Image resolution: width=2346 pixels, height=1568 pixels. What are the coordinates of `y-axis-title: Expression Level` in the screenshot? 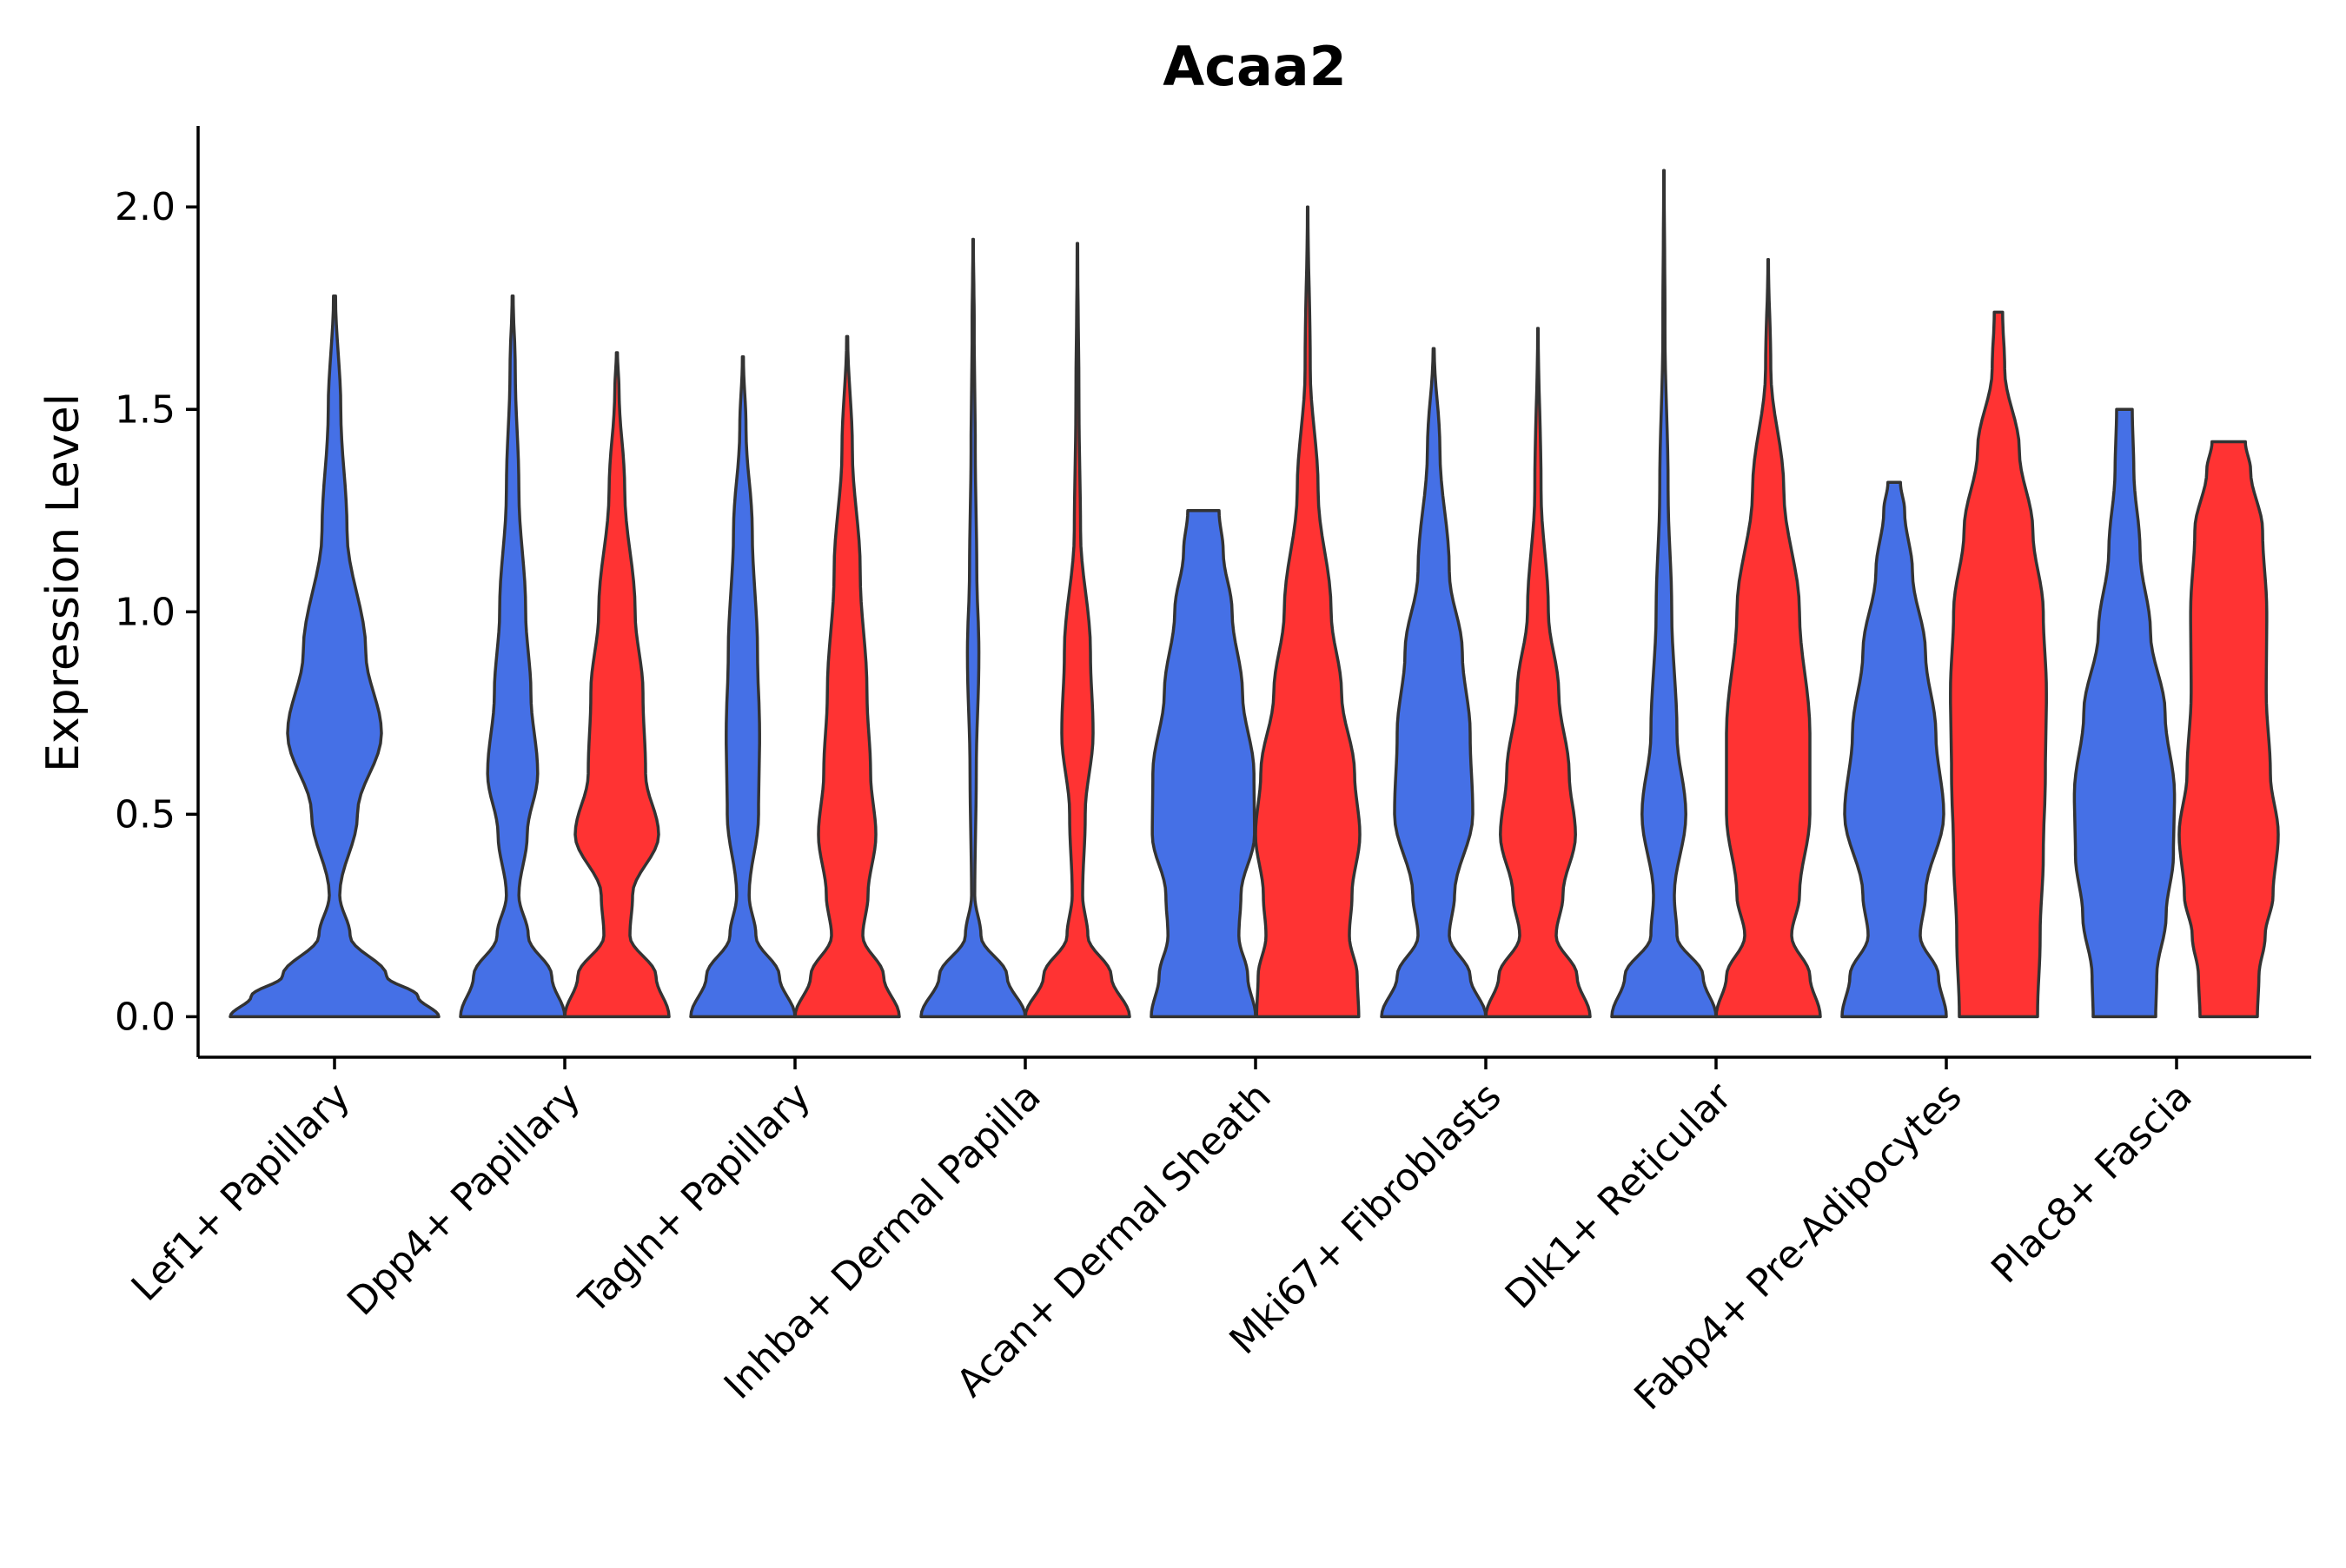 It's located at (63, 583).